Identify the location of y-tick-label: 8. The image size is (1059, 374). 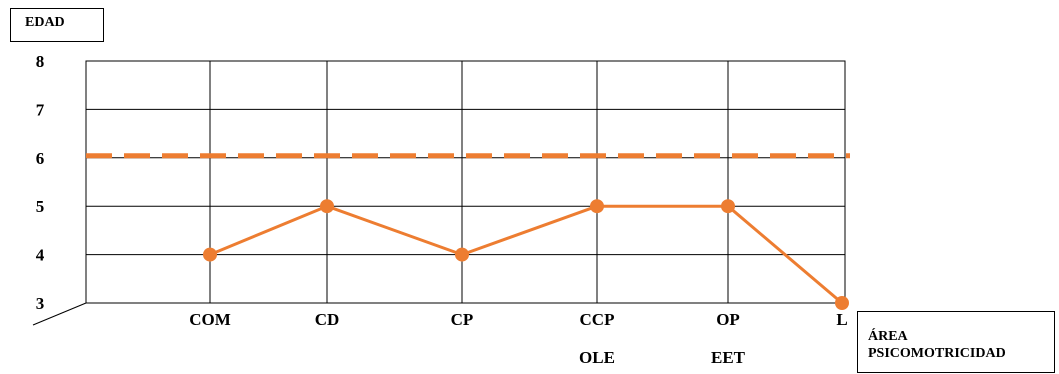
(40, 61).